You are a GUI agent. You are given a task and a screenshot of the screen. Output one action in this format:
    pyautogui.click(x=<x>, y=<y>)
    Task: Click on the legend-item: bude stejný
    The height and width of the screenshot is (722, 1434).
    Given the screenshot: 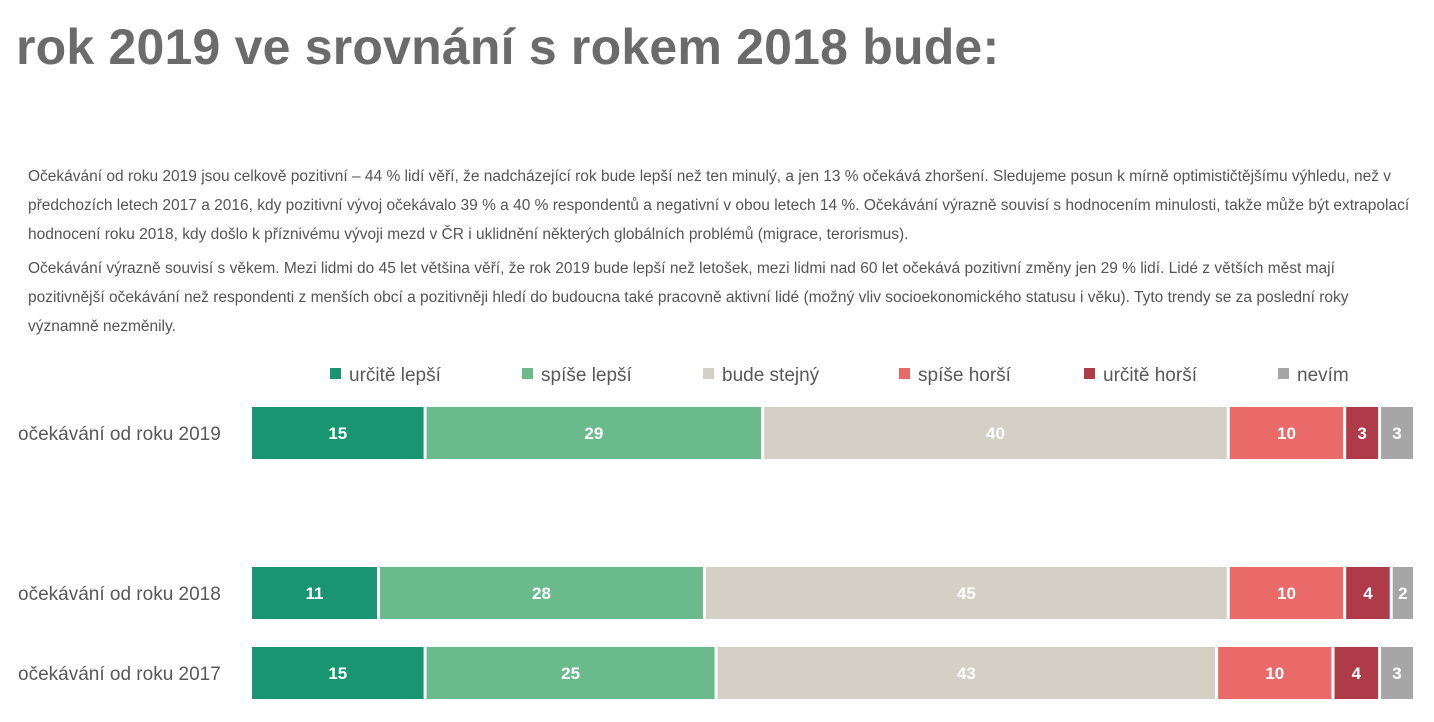 What is the action you would take?
    pyautogui.click(x=761, y=375)
    